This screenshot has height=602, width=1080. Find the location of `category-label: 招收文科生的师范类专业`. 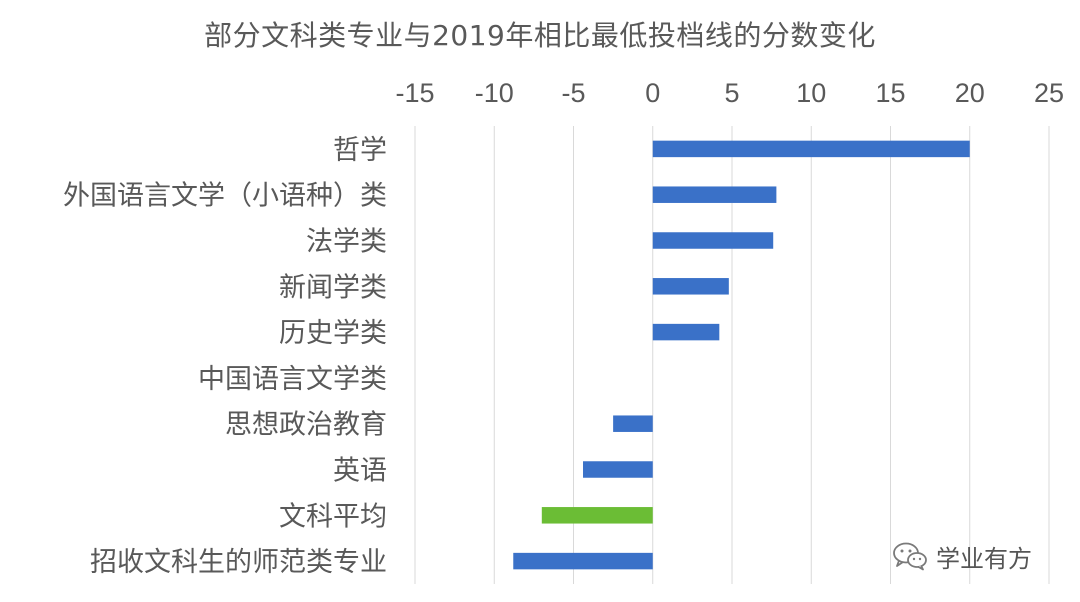

category-label: 招收文科生的师范类专业 is located at coordinates (238, 562).